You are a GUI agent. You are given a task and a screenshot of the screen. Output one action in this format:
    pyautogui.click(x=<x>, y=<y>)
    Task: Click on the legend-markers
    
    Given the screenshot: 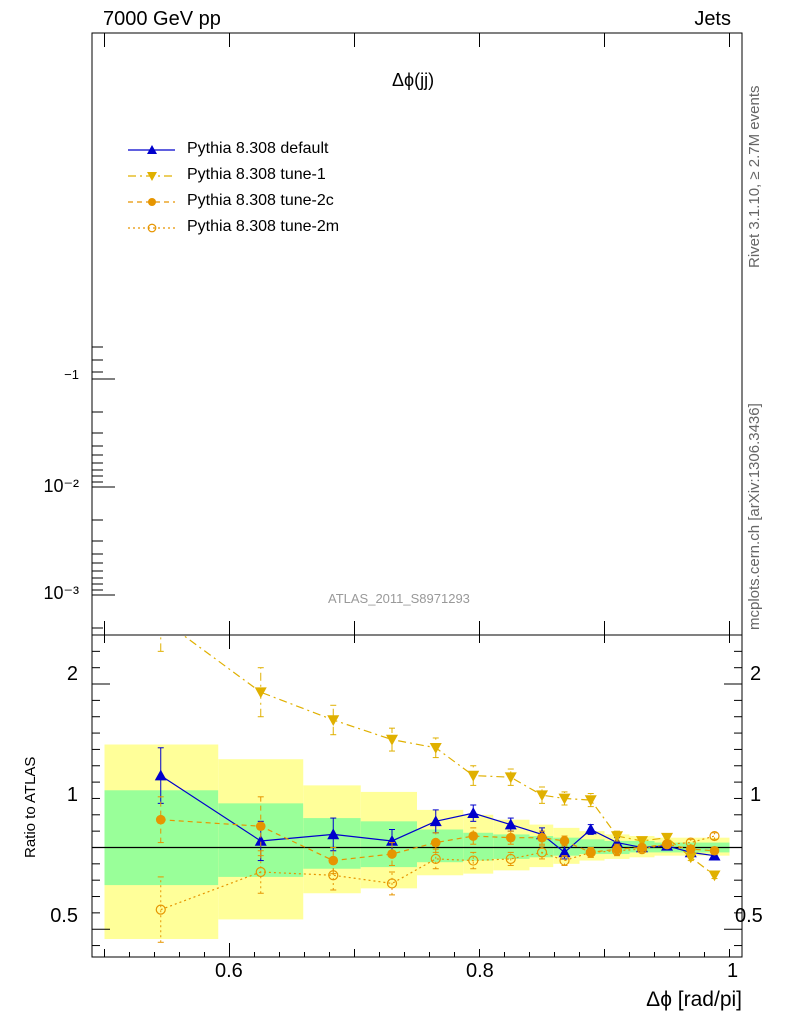 What is the action you would take?
    pyautogui.click(x=151, y=189)
    